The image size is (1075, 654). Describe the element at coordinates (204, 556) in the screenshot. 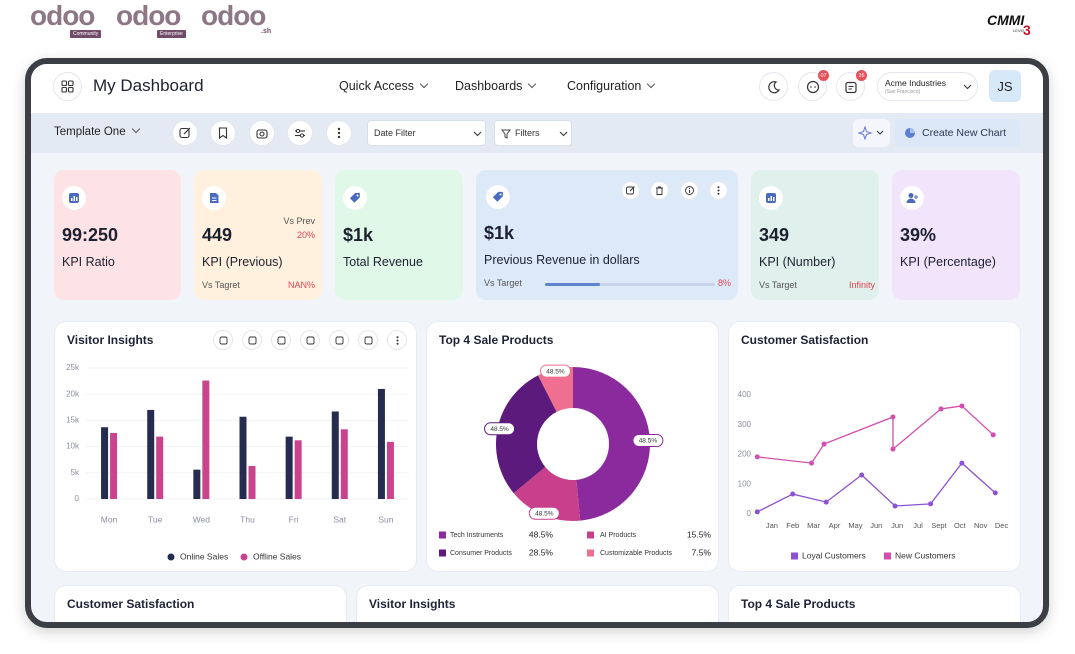

I see `legend-label: Online Sales` at that location.